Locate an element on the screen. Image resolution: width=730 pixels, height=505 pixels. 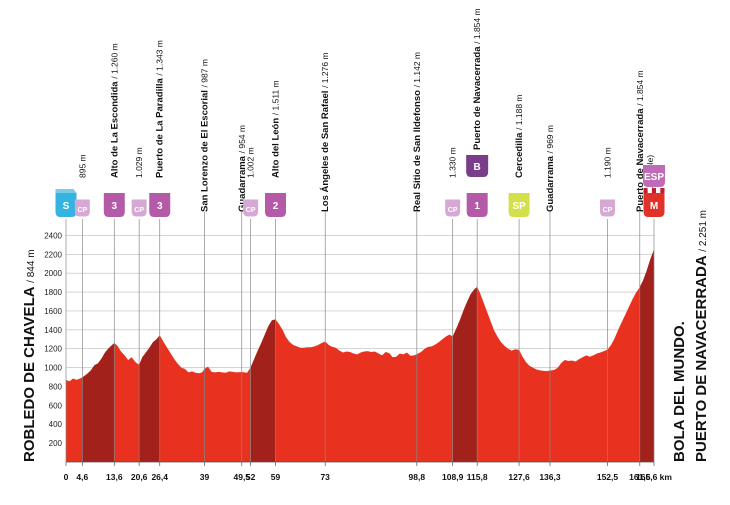
extra-badge-label: ESP is located at coordinates (654, 177).